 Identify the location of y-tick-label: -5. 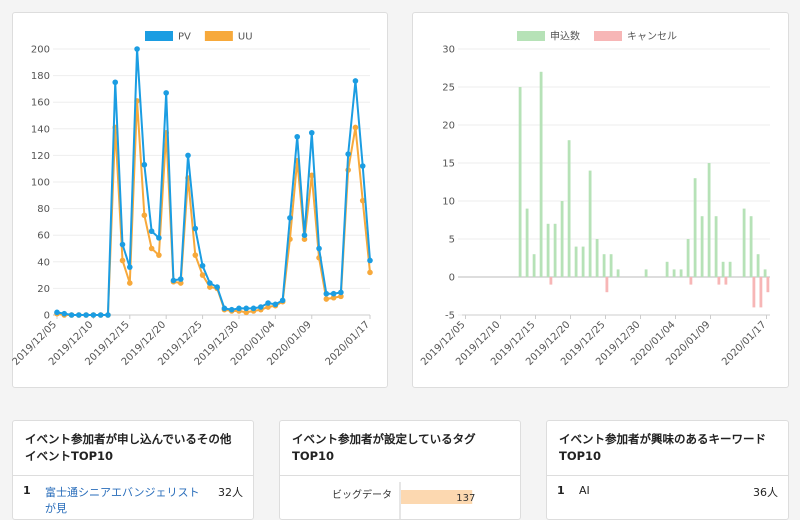
(450, 316).